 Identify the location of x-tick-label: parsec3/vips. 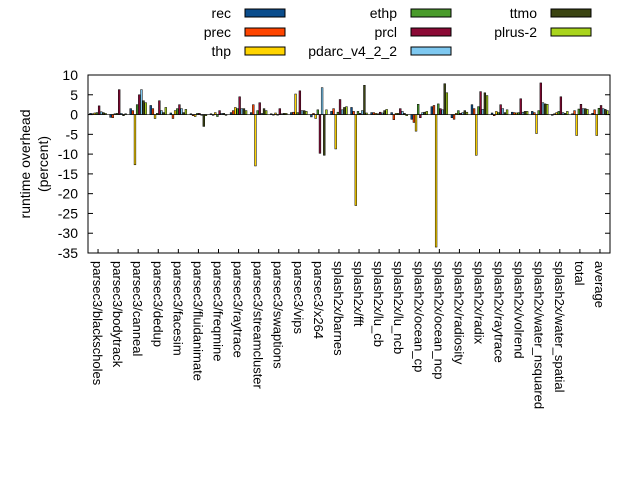
(298, 297).